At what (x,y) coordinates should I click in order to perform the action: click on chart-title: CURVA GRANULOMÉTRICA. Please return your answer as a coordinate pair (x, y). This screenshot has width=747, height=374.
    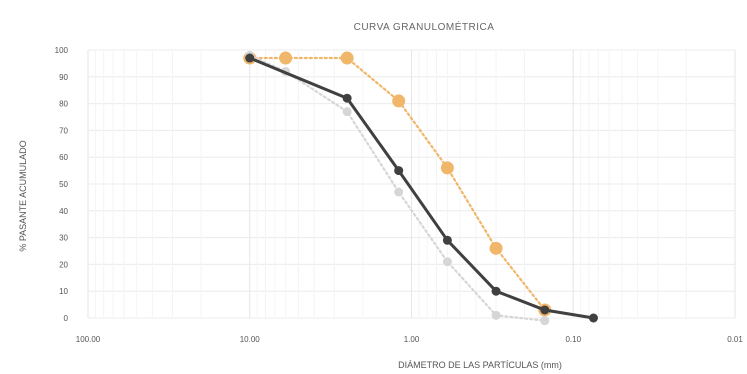
    Looking at the image, I should click on (424, 26).